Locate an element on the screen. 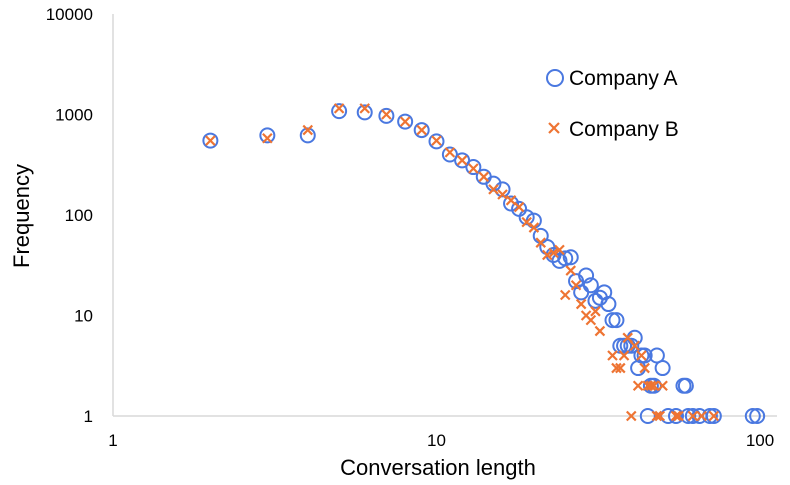  legend-label-company-a: Company A is located at coordinates (623, 78).